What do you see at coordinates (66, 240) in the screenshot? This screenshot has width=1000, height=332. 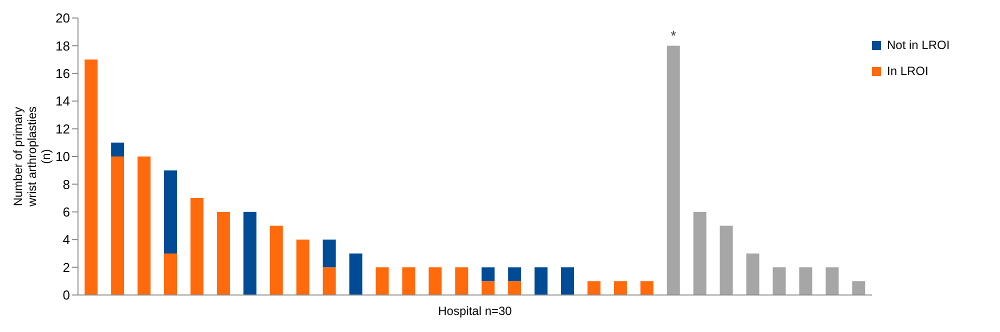 I see `y-tick-label: 4` at bounding box center [66, 240].